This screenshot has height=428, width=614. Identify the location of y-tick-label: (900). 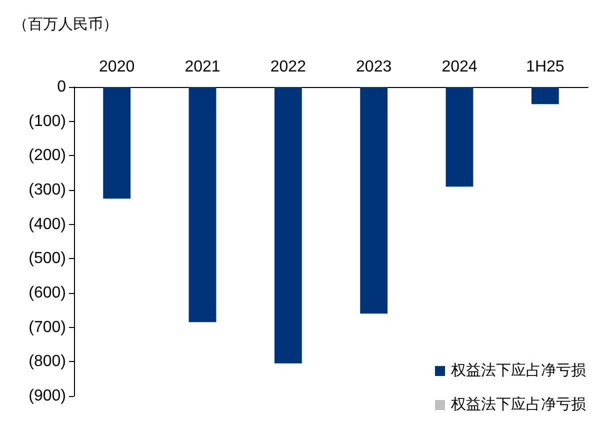
(47, 396).